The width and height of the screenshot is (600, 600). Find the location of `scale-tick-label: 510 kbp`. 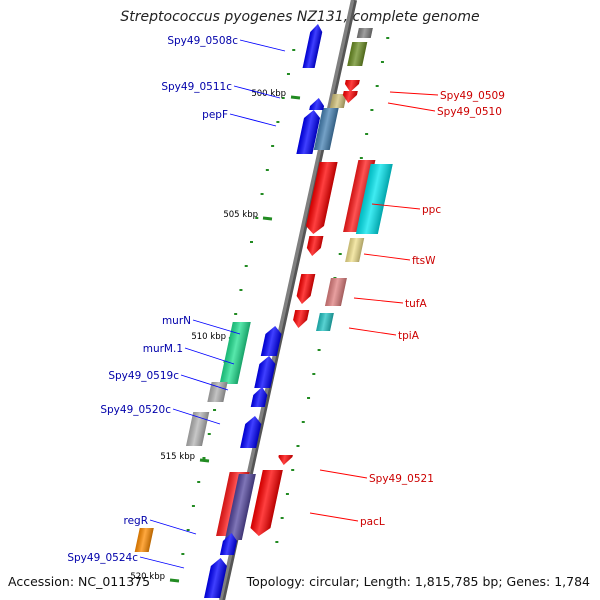

scale-tick-label: 510 kbp is located at coordinates (208, 337).